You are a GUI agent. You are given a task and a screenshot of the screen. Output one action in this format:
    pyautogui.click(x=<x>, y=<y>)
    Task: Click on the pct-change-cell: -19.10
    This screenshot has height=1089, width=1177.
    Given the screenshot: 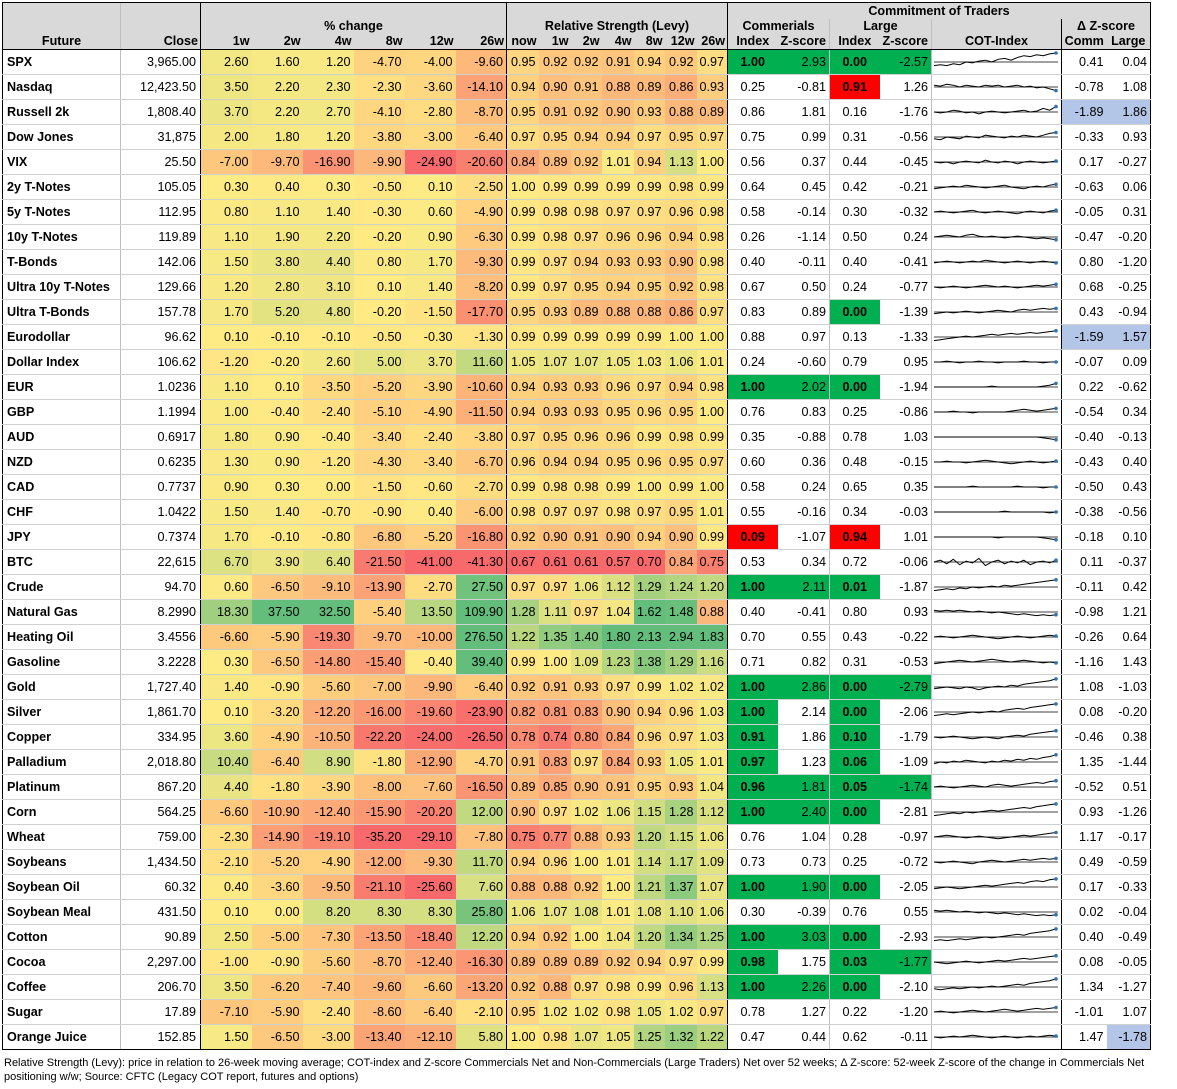 What is the action you would take?
    pyautogui.click(x=328, y=837)
    